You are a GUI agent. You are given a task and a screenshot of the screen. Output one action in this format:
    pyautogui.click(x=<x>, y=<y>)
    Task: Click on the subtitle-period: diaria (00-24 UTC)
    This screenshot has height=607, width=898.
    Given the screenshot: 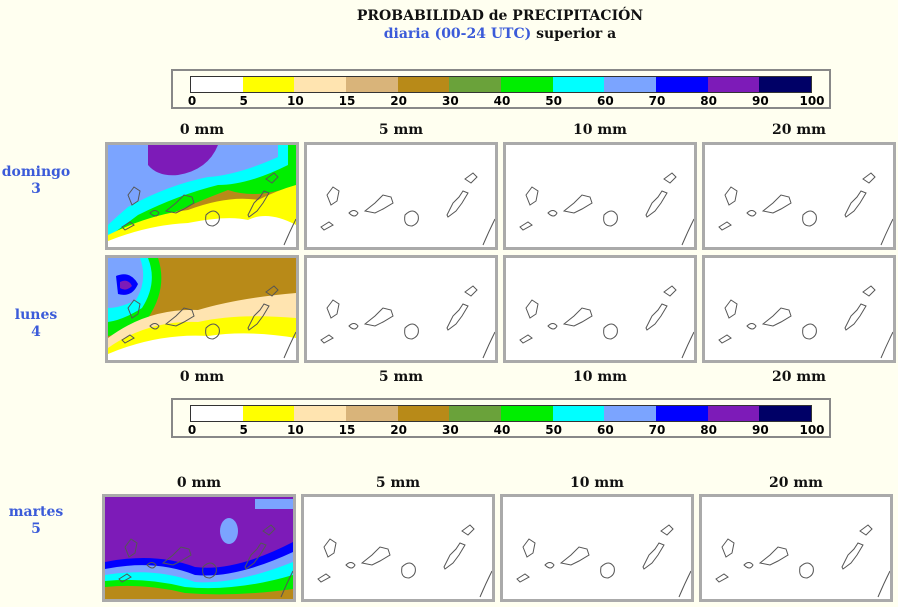 What is the action you would take?
    pyautogui.click(x=457, y=34)
    